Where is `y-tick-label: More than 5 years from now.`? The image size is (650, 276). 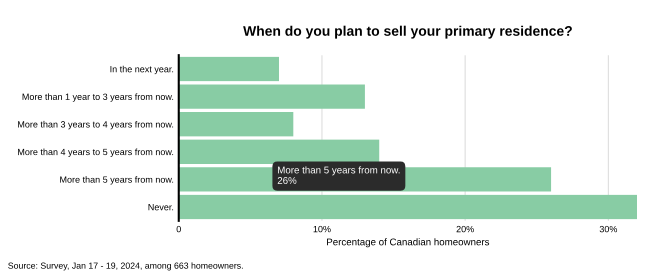 y-tick-label: More than 5 years from now. is located at coordinates (117, 180).